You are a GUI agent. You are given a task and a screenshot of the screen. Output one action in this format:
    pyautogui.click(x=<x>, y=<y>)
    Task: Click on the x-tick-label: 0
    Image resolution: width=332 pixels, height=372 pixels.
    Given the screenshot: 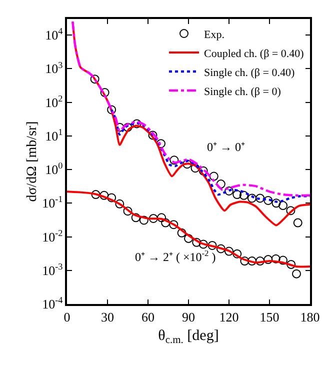 What is the action you would take?
    pyautogui.click(x=67, y=316)
    